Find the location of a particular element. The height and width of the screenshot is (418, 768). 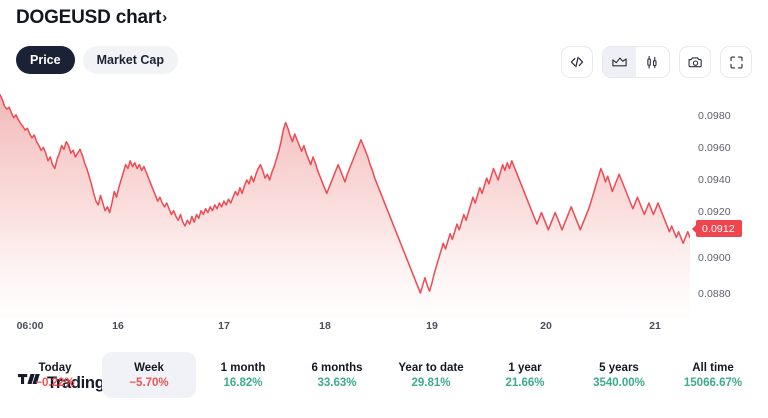

candlestick-chart-icon is located at coordinates (652, 62).